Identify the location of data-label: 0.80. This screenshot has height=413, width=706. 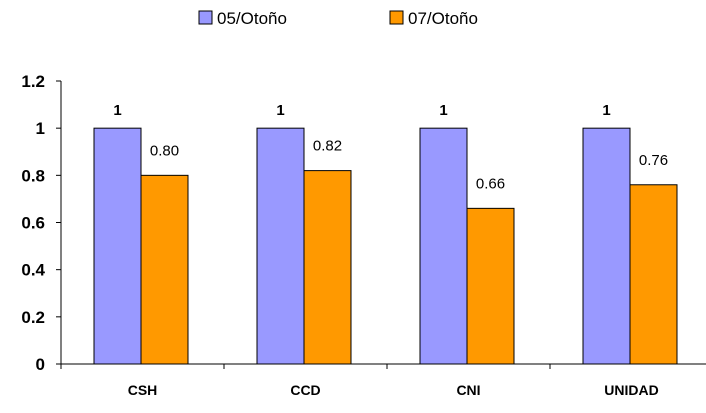
(164, 150).